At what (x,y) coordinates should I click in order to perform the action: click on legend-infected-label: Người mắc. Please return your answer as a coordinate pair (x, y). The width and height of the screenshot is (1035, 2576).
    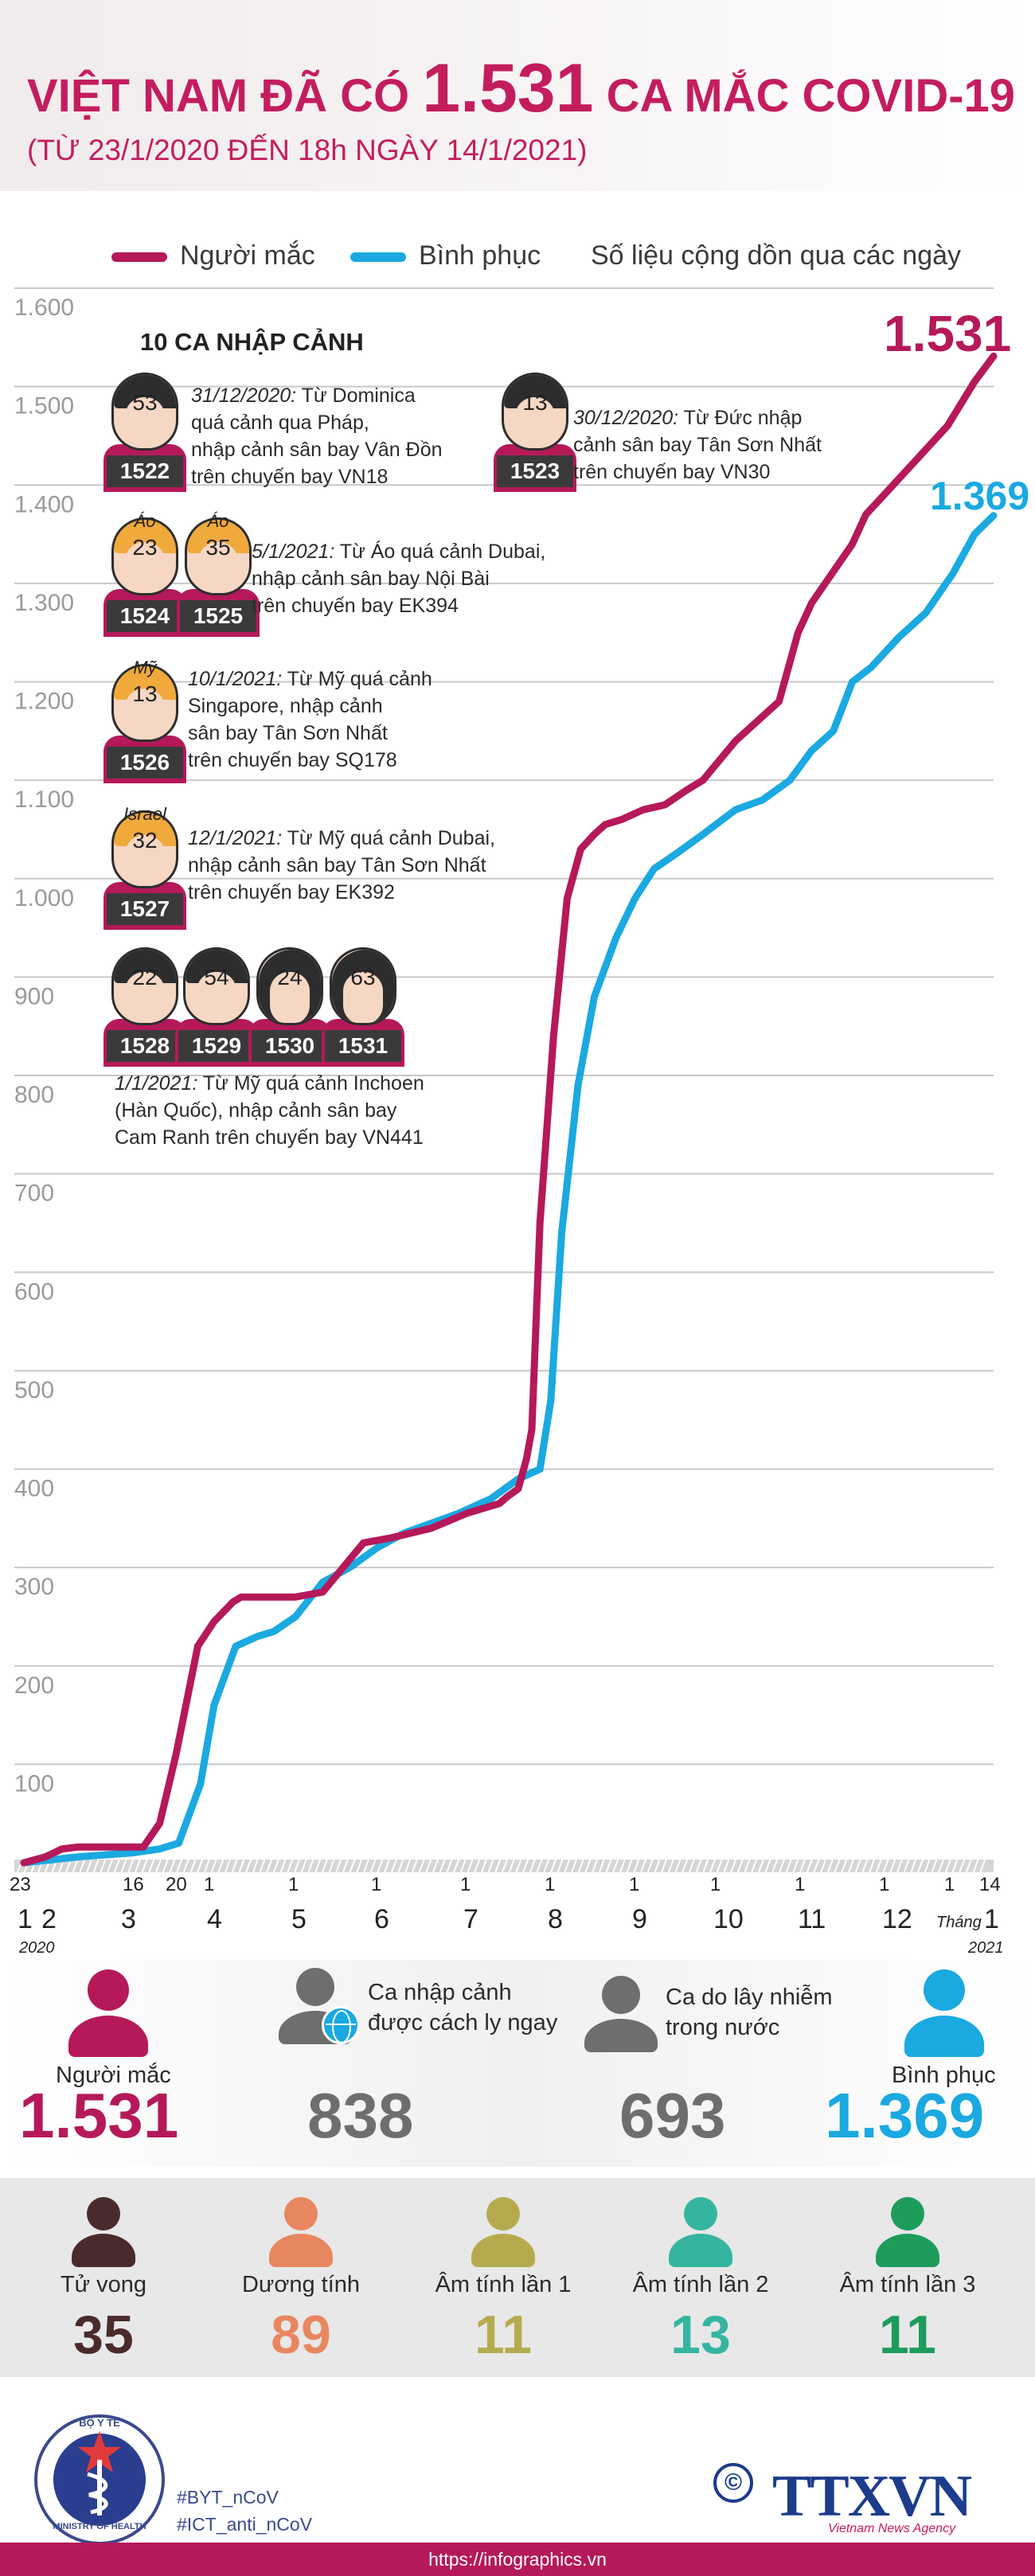
    Looking at the image, I should click on (247, 255).